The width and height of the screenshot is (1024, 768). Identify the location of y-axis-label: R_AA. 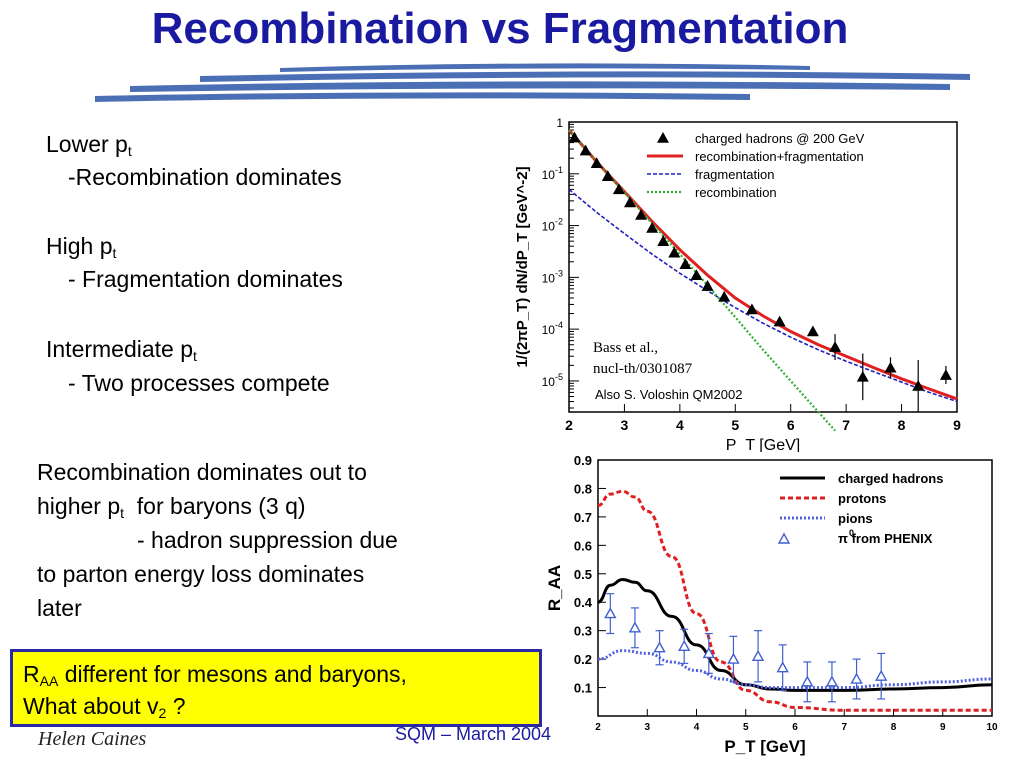
(554, 588).